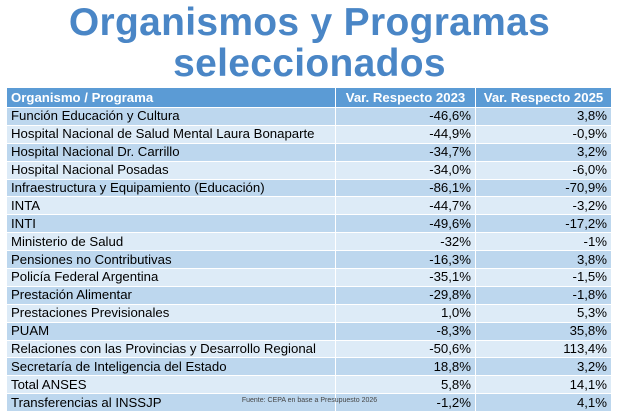  I want to click on table-row: Ministerio de Salud -32% -1%, so click(309, 242).